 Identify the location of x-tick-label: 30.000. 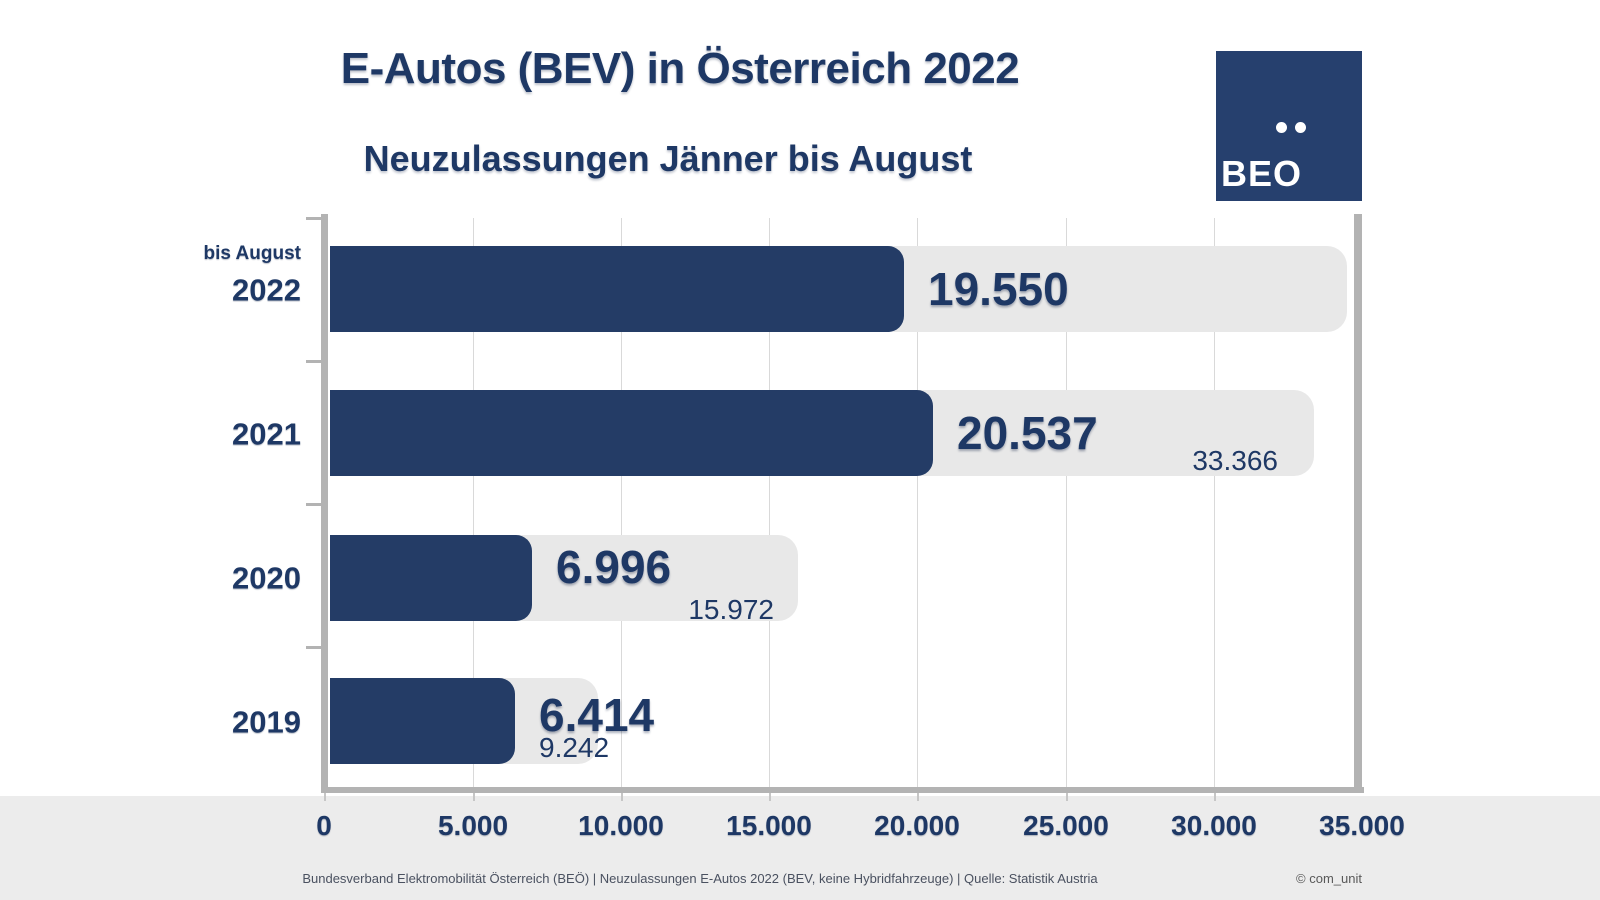
(1214, 825).